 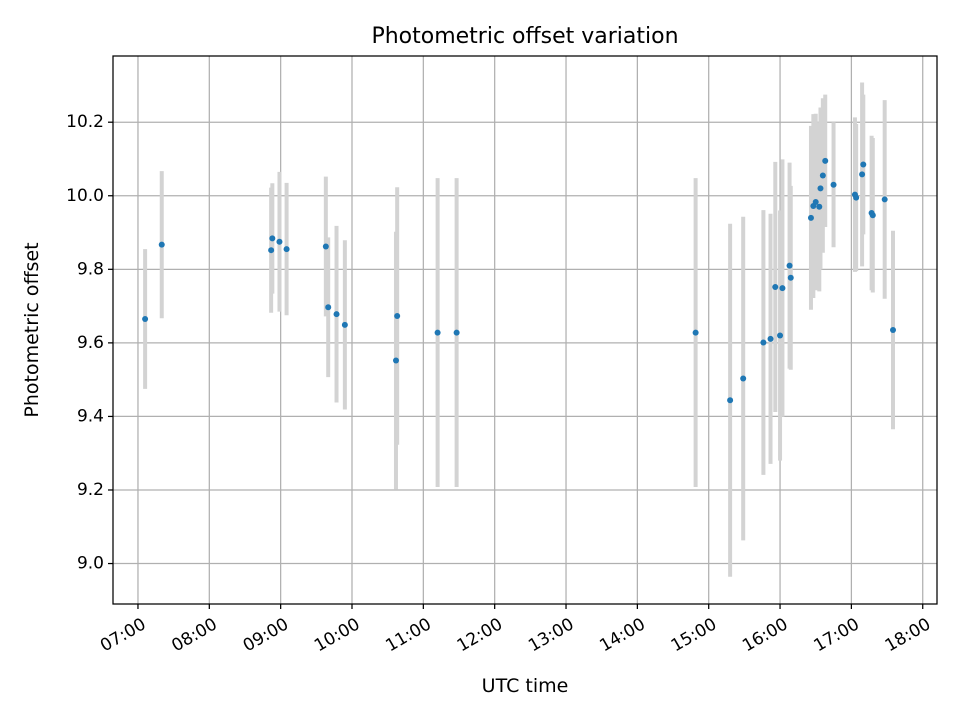 What do you see at coordinates (90, 490) in the screenshot?
I see `y-tick-label: 9.2` at bounding box center [90, 490].